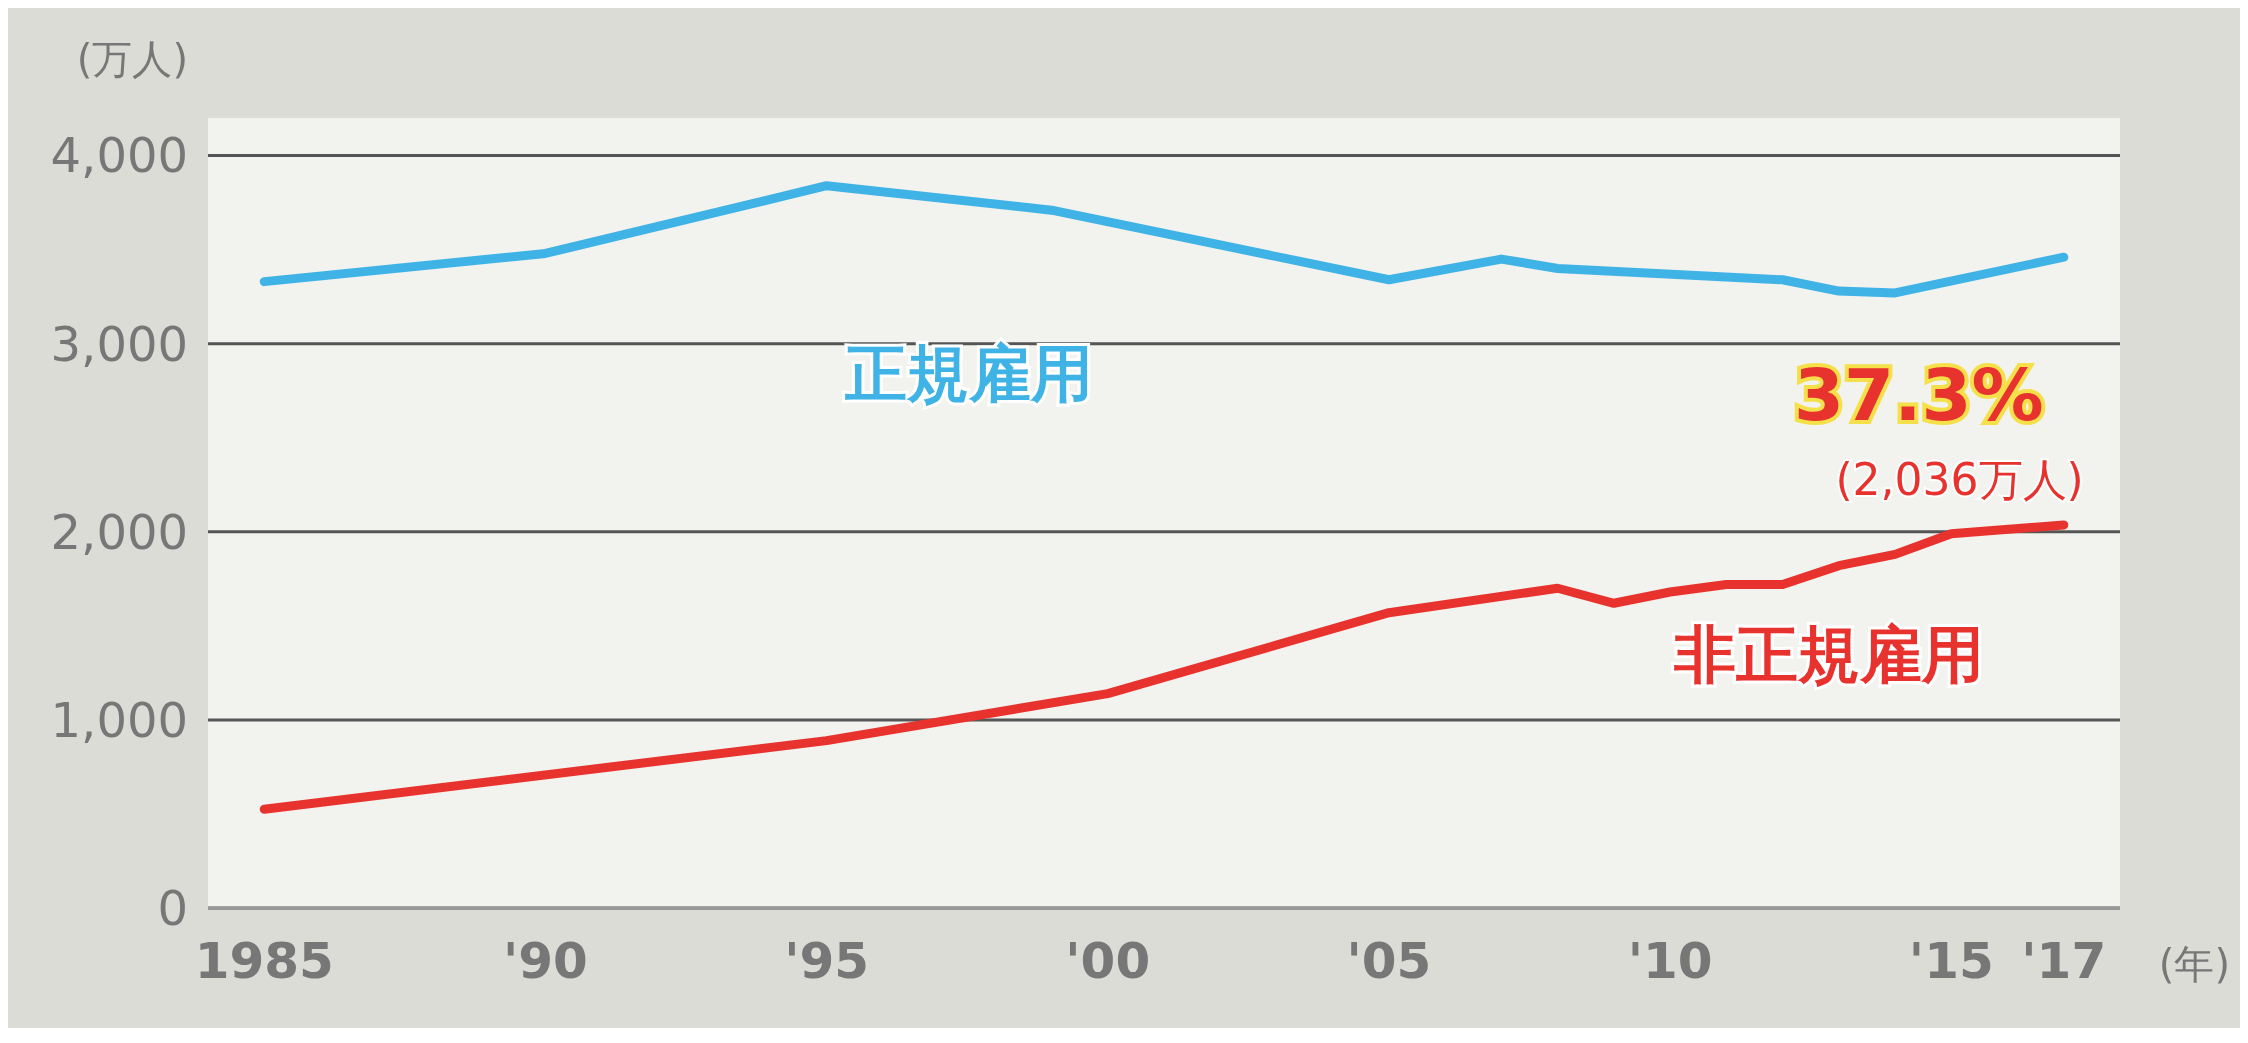  Describe the element at coordinates (1108, 961) in the screenshot. I see `x-tick-label: '00` at that location.